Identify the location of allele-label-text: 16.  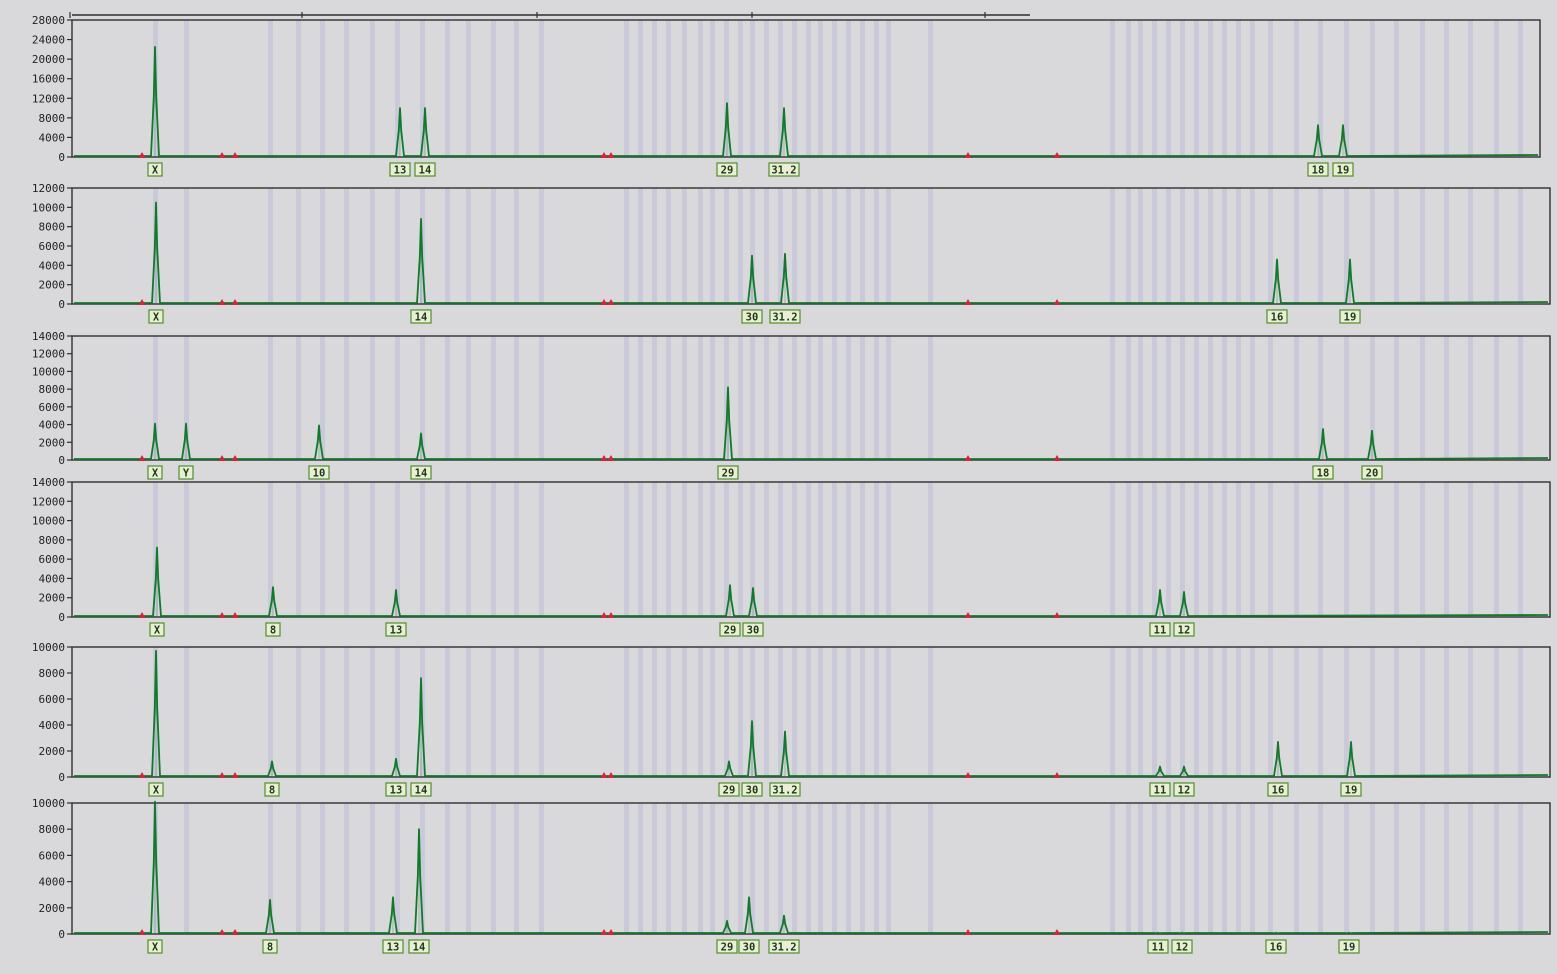
(1276, 948).